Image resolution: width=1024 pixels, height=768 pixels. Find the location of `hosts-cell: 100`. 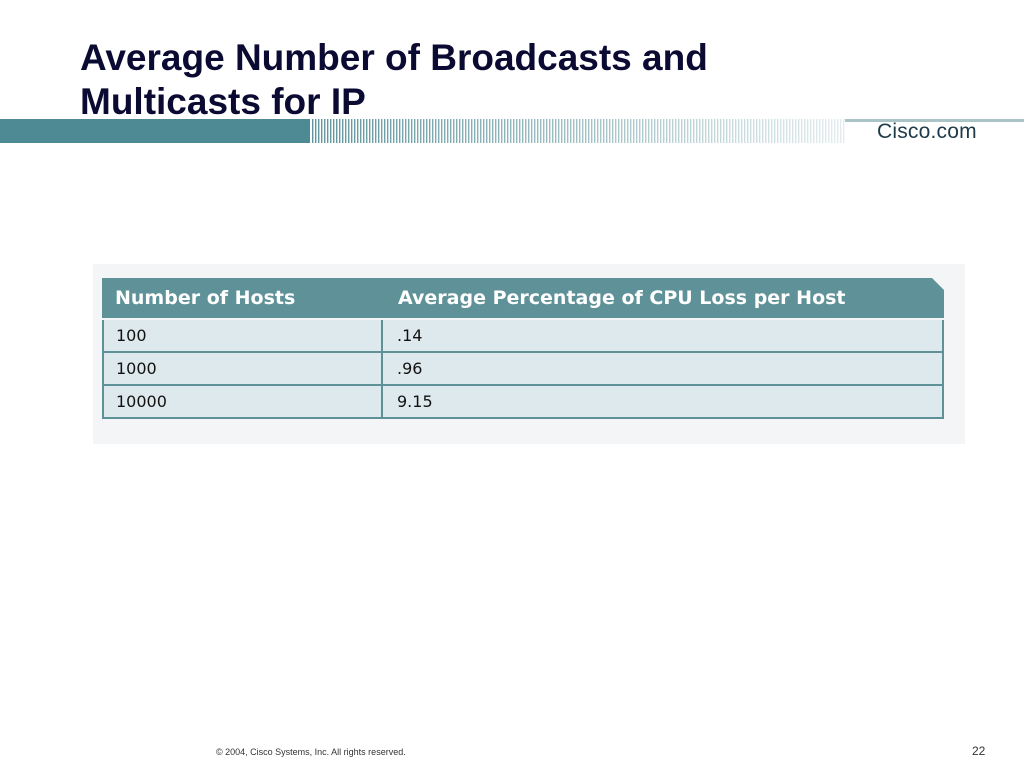

hosts-cell: 100 is located at coordinates (243, 335).